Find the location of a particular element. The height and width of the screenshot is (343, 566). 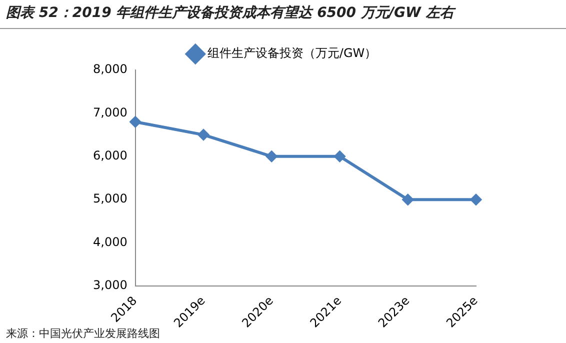

y-tick-label: 5,000 is located at coordinates (110, 199).